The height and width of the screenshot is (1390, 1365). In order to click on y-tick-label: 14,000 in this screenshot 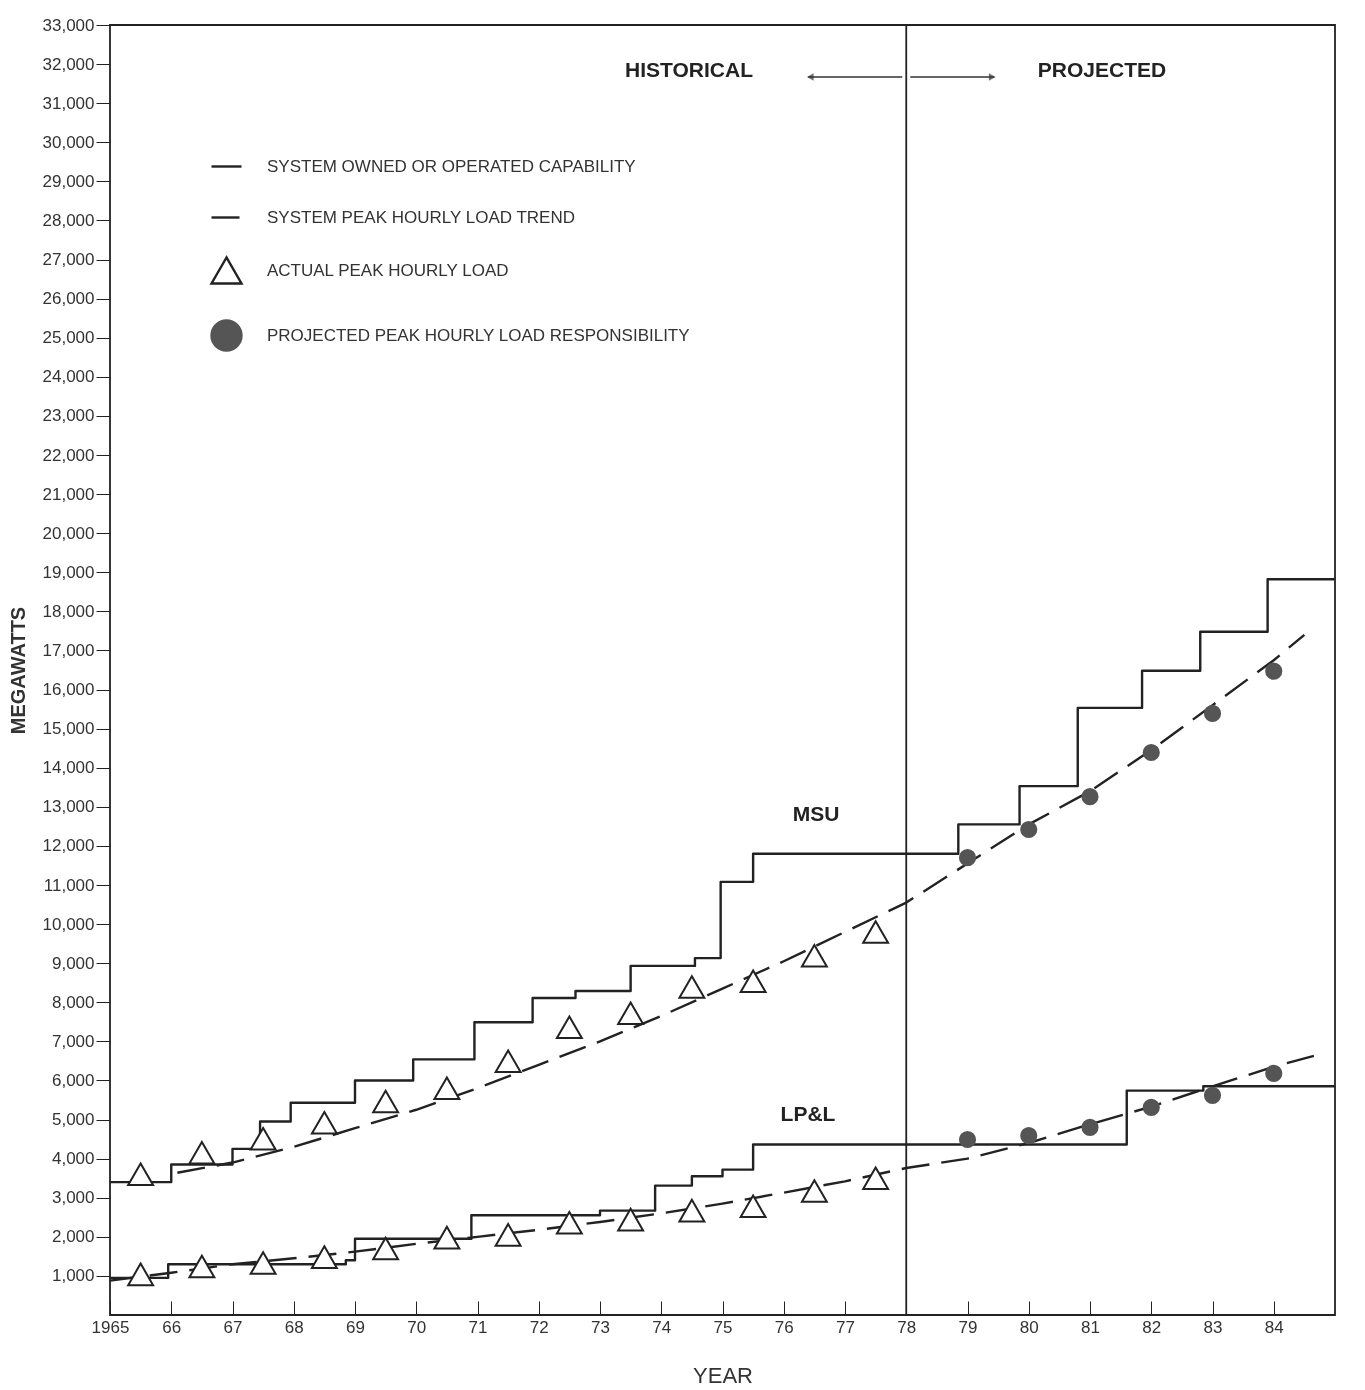, I will do `click(68, 768)`.